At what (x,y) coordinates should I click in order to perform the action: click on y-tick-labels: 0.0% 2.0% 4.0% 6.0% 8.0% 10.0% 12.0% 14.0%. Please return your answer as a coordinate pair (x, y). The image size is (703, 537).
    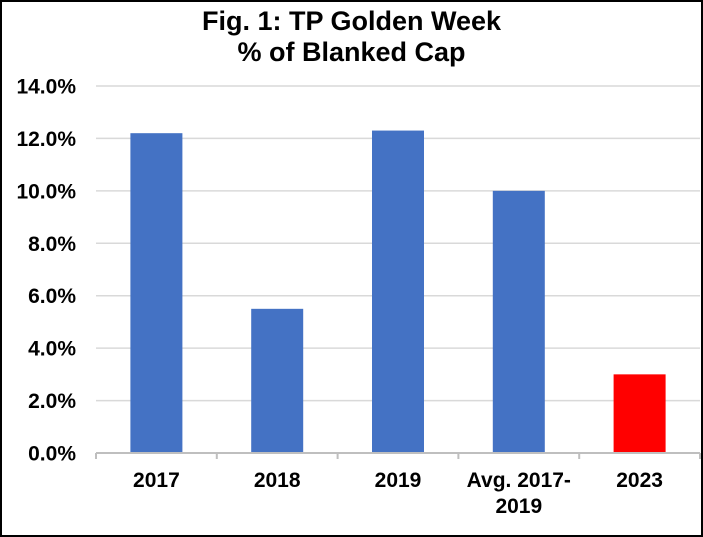
    Looking at the image, I should click on (46, 271).